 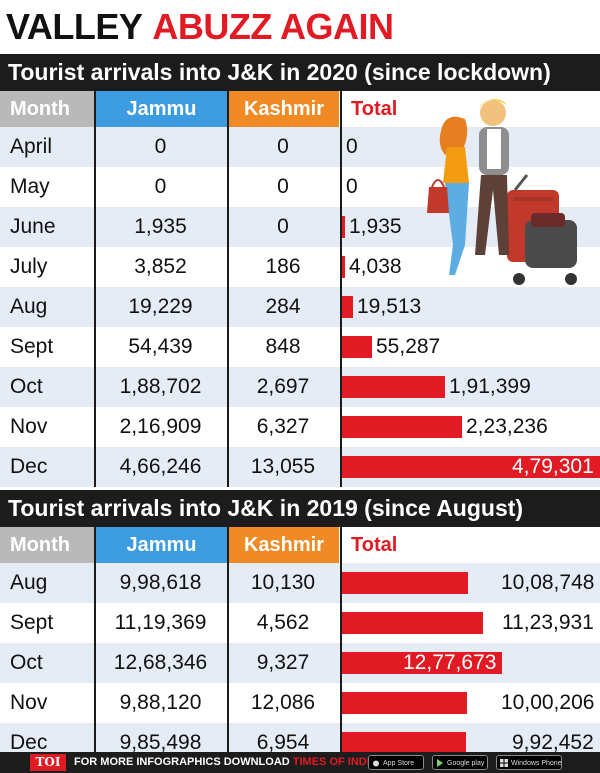 What do you see at coordinates (490, 386) in the screenshot?
I see `total-value: 1,91,399` at bounding box center [490, 386].